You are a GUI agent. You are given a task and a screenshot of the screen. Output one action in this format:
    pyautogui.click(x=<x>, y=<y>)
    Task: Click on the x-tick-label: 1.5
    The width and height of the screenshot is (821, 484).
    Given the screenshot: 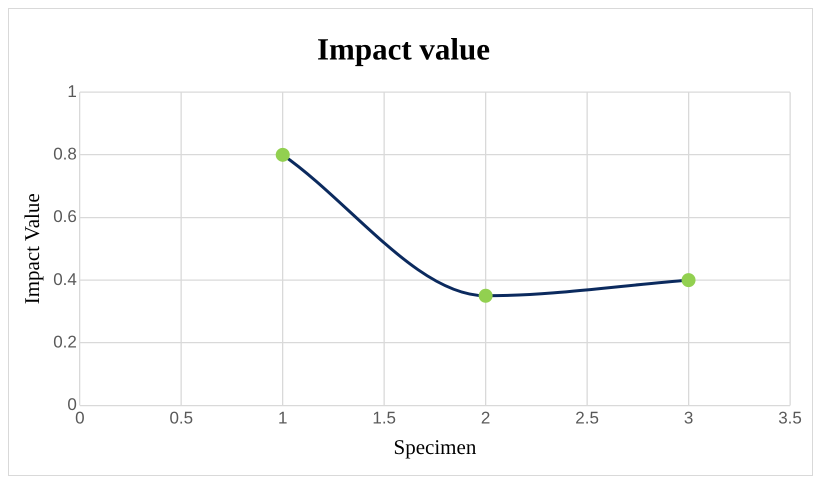 What is the action you would take?
    pyautogui.click(x=384, y=418)
    